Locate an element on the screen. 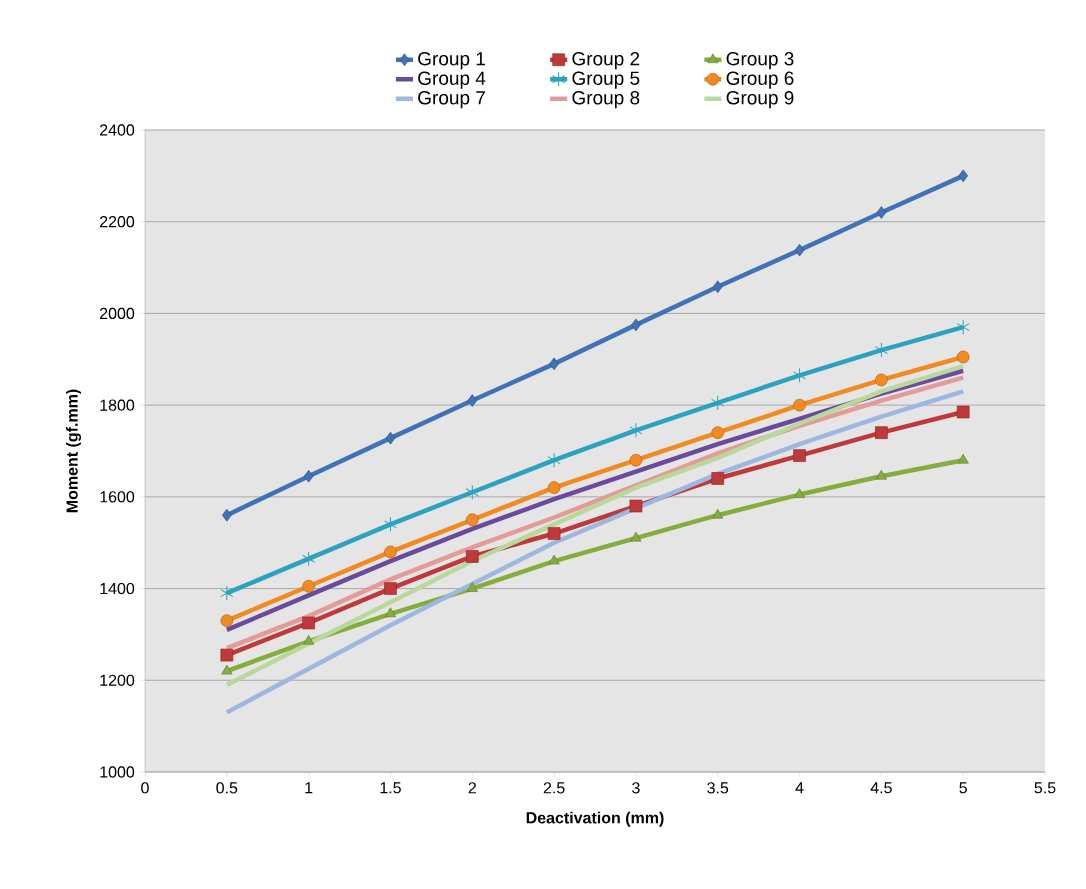 The image size is (1086, 889). x-tick-label: 4 is located at coordinates (799, 788).